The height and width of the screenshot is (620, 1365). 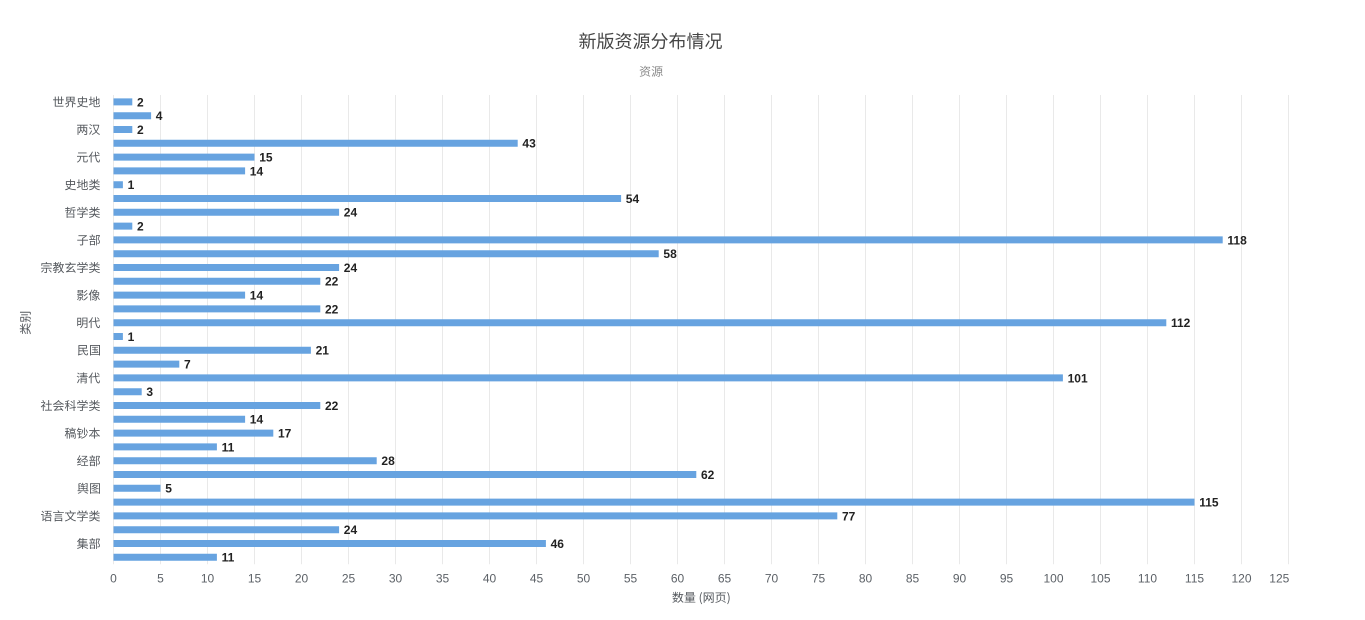 What do you see at coordinates (631, 579) in the screenshot?
I see `svg-text: 55` at bounding box center [631, 579].